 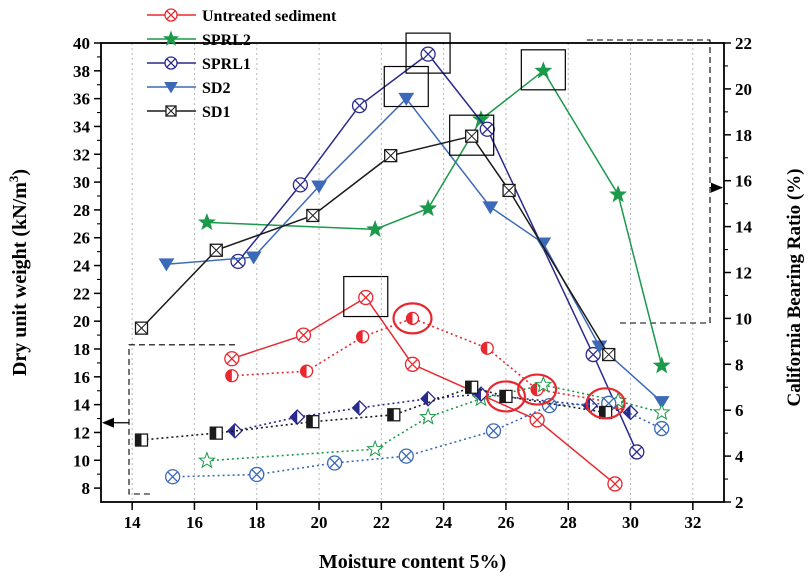 I want to click on legend-marker-sprl2, so click(x=171, y=38).